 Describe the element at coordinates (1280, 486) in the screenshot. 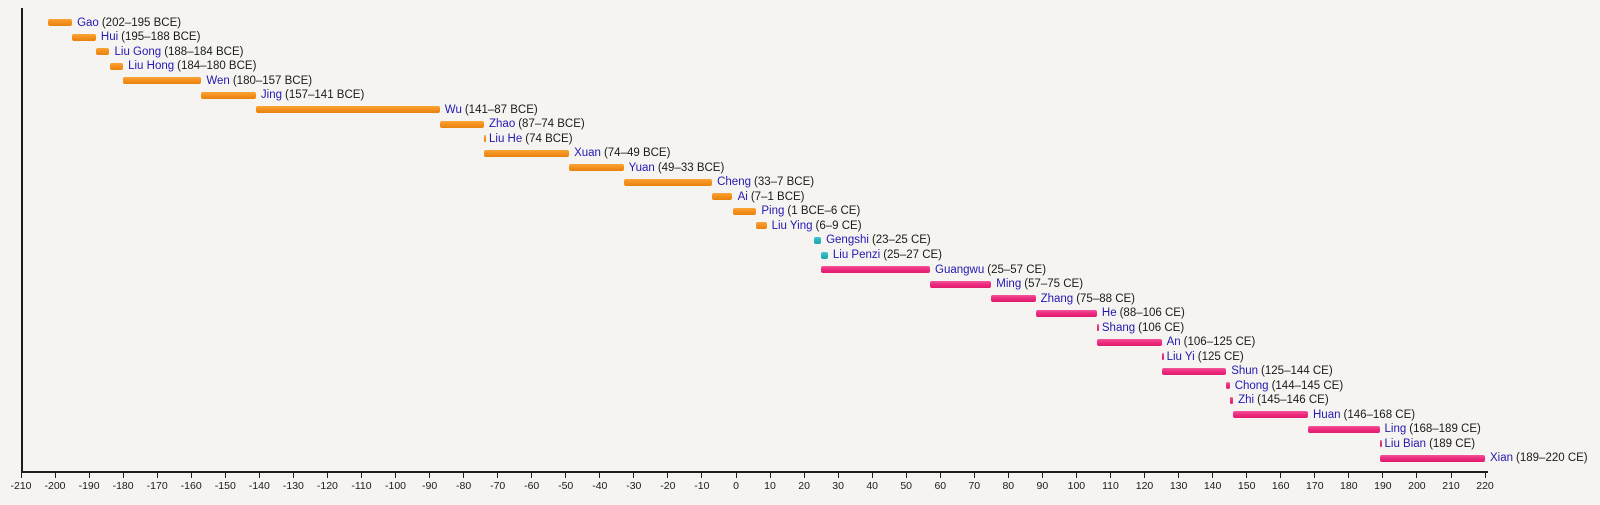

I see `x-axis-tick-label: 160` at that location.